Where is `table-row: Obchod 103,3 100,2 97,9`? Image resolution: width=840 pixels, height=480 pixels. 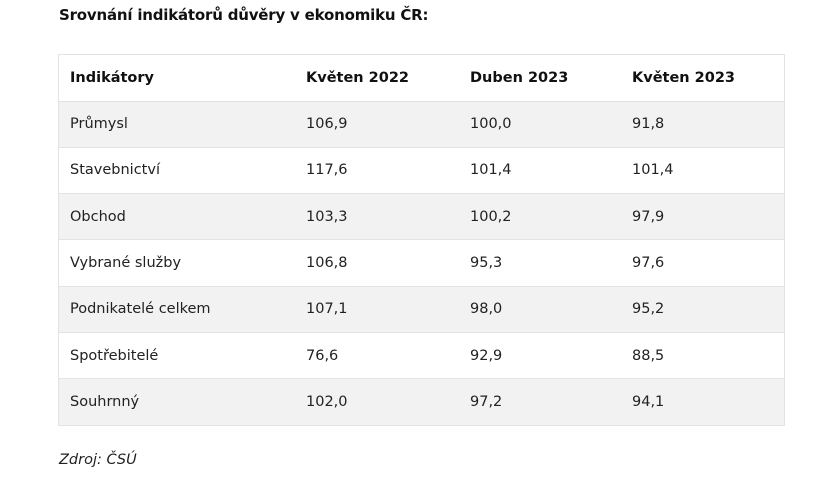
table-row: Obchod 103,3 100,2 97,9 is located at coordinates (421, 216).